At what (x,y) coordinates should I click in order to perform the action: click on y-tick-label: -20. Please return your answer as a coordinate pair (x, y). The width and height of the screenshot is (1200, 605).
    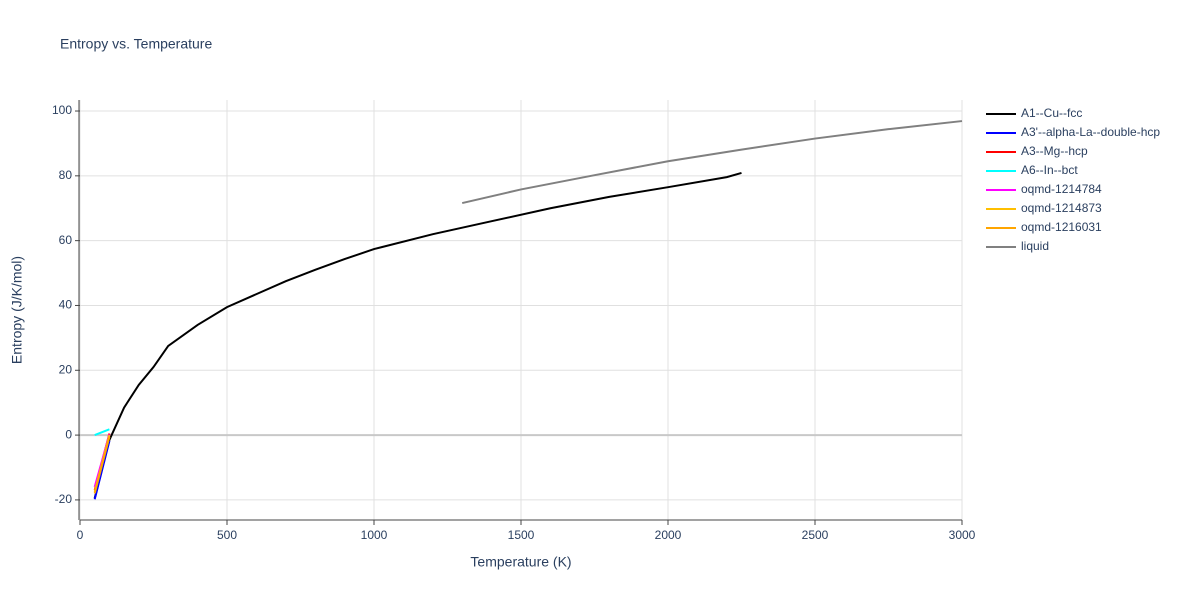
    Looking at the image, I should click on (64, 499).